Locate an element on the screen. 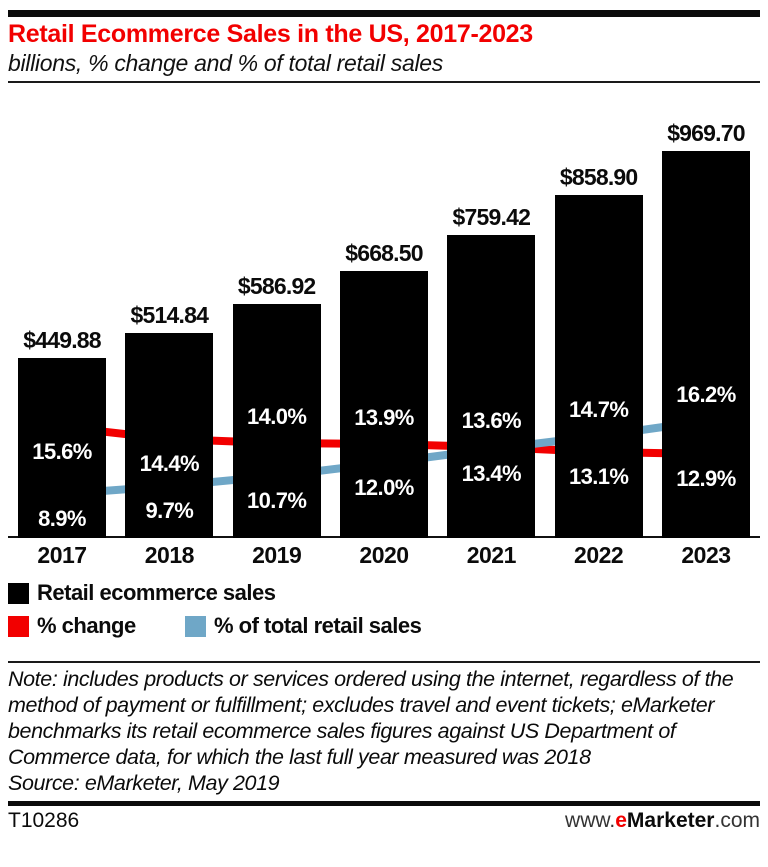  point-label: 14.0% is located at coordinates (276, 416).